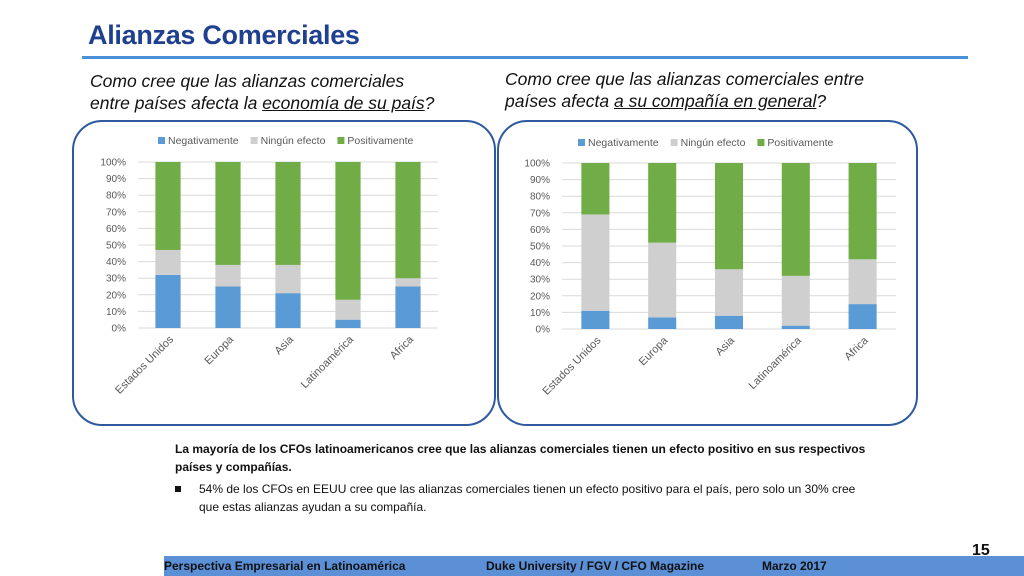 The height and width of the screenshot is (576, 1024). I want to click on footer-right: Marzo 2017, so click(794, 566).